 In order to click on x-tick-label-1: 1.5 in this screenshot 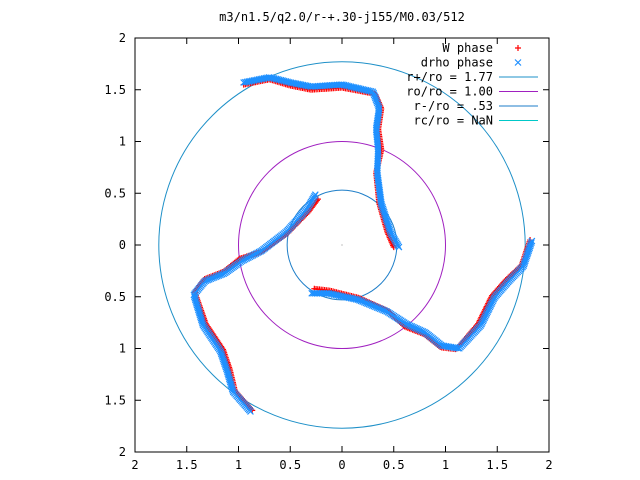, I will do `click(187, 465)`.